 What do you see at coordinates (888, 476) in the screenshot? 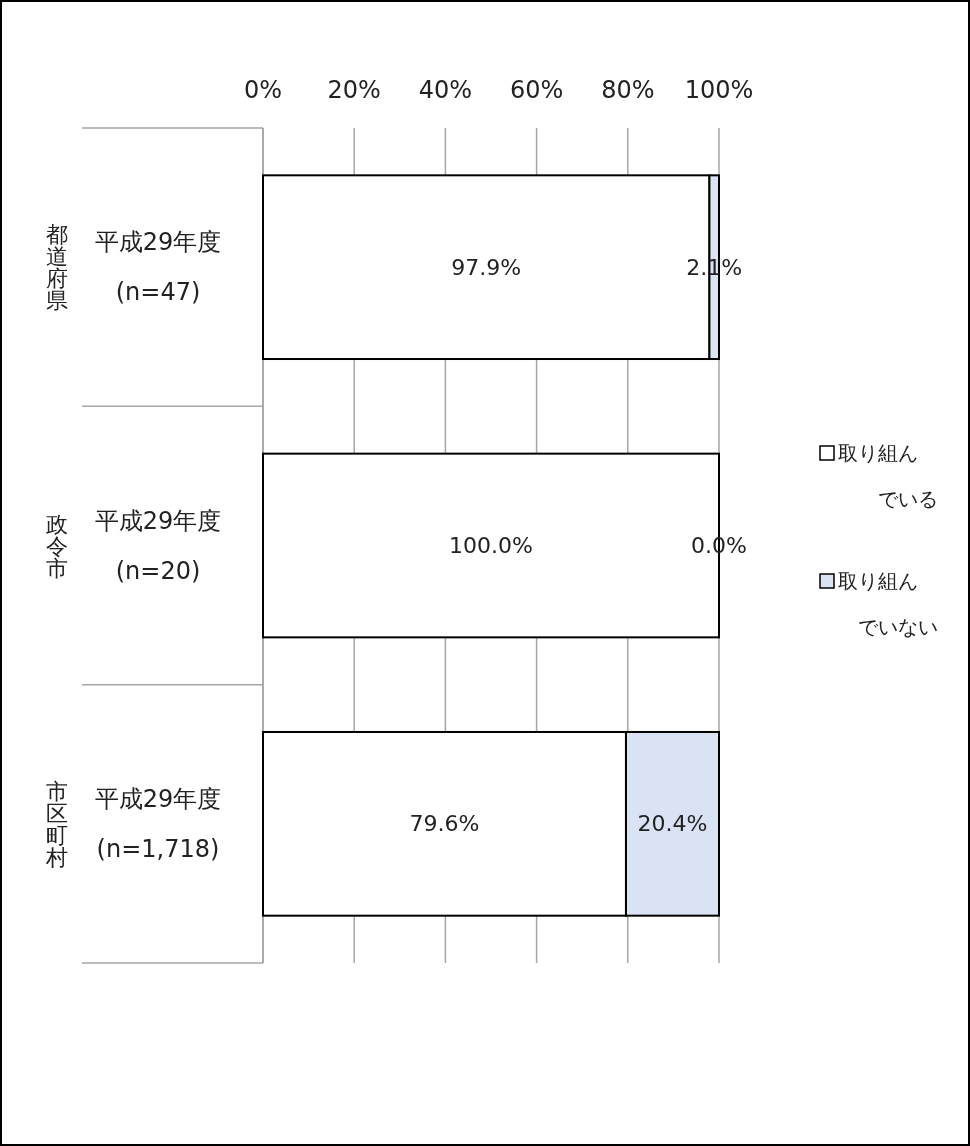
I see `legend-label: 取り組んでいる` at bounding box center [888, 476].